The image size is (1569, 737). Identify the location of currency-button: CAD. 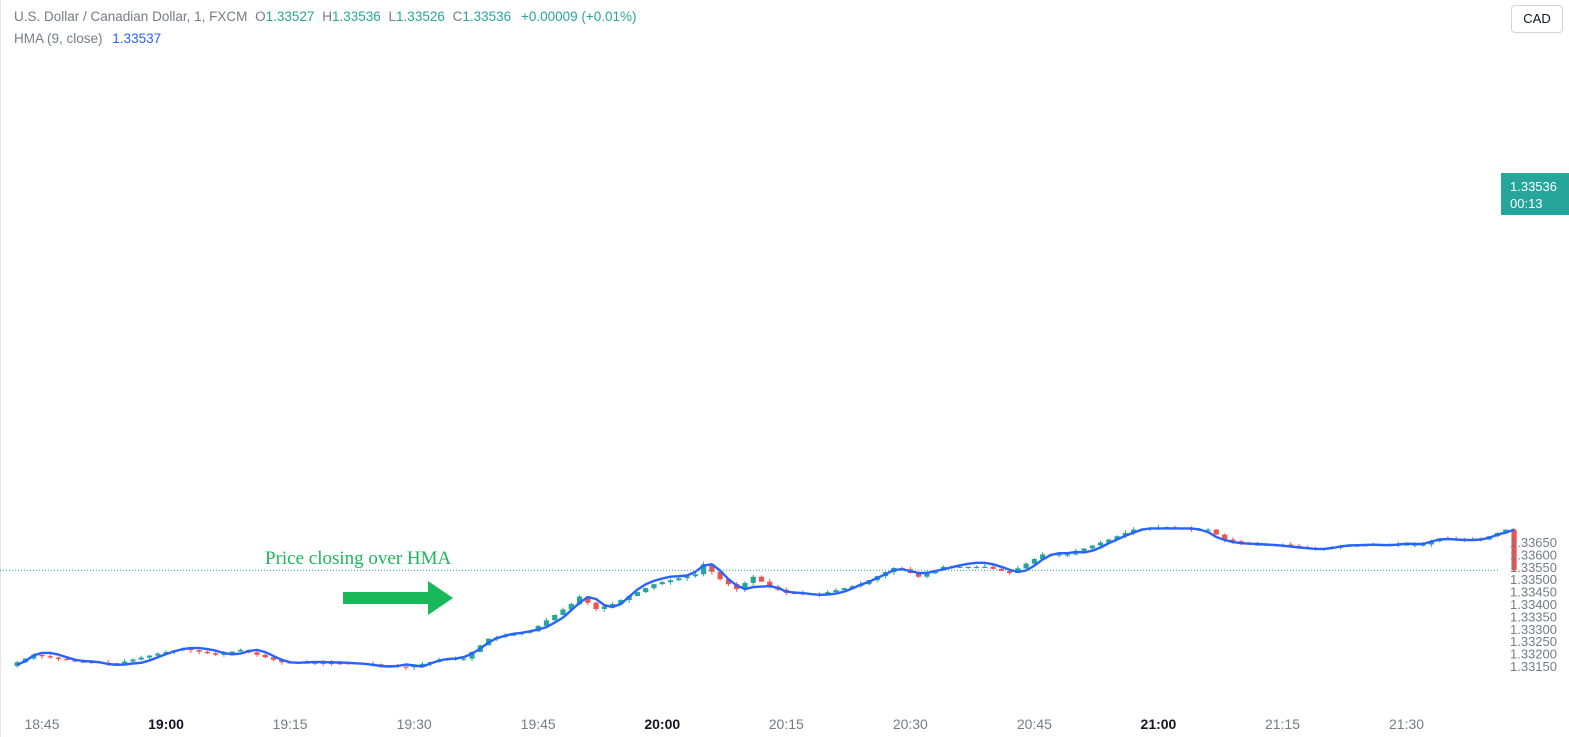
(1537, 19).